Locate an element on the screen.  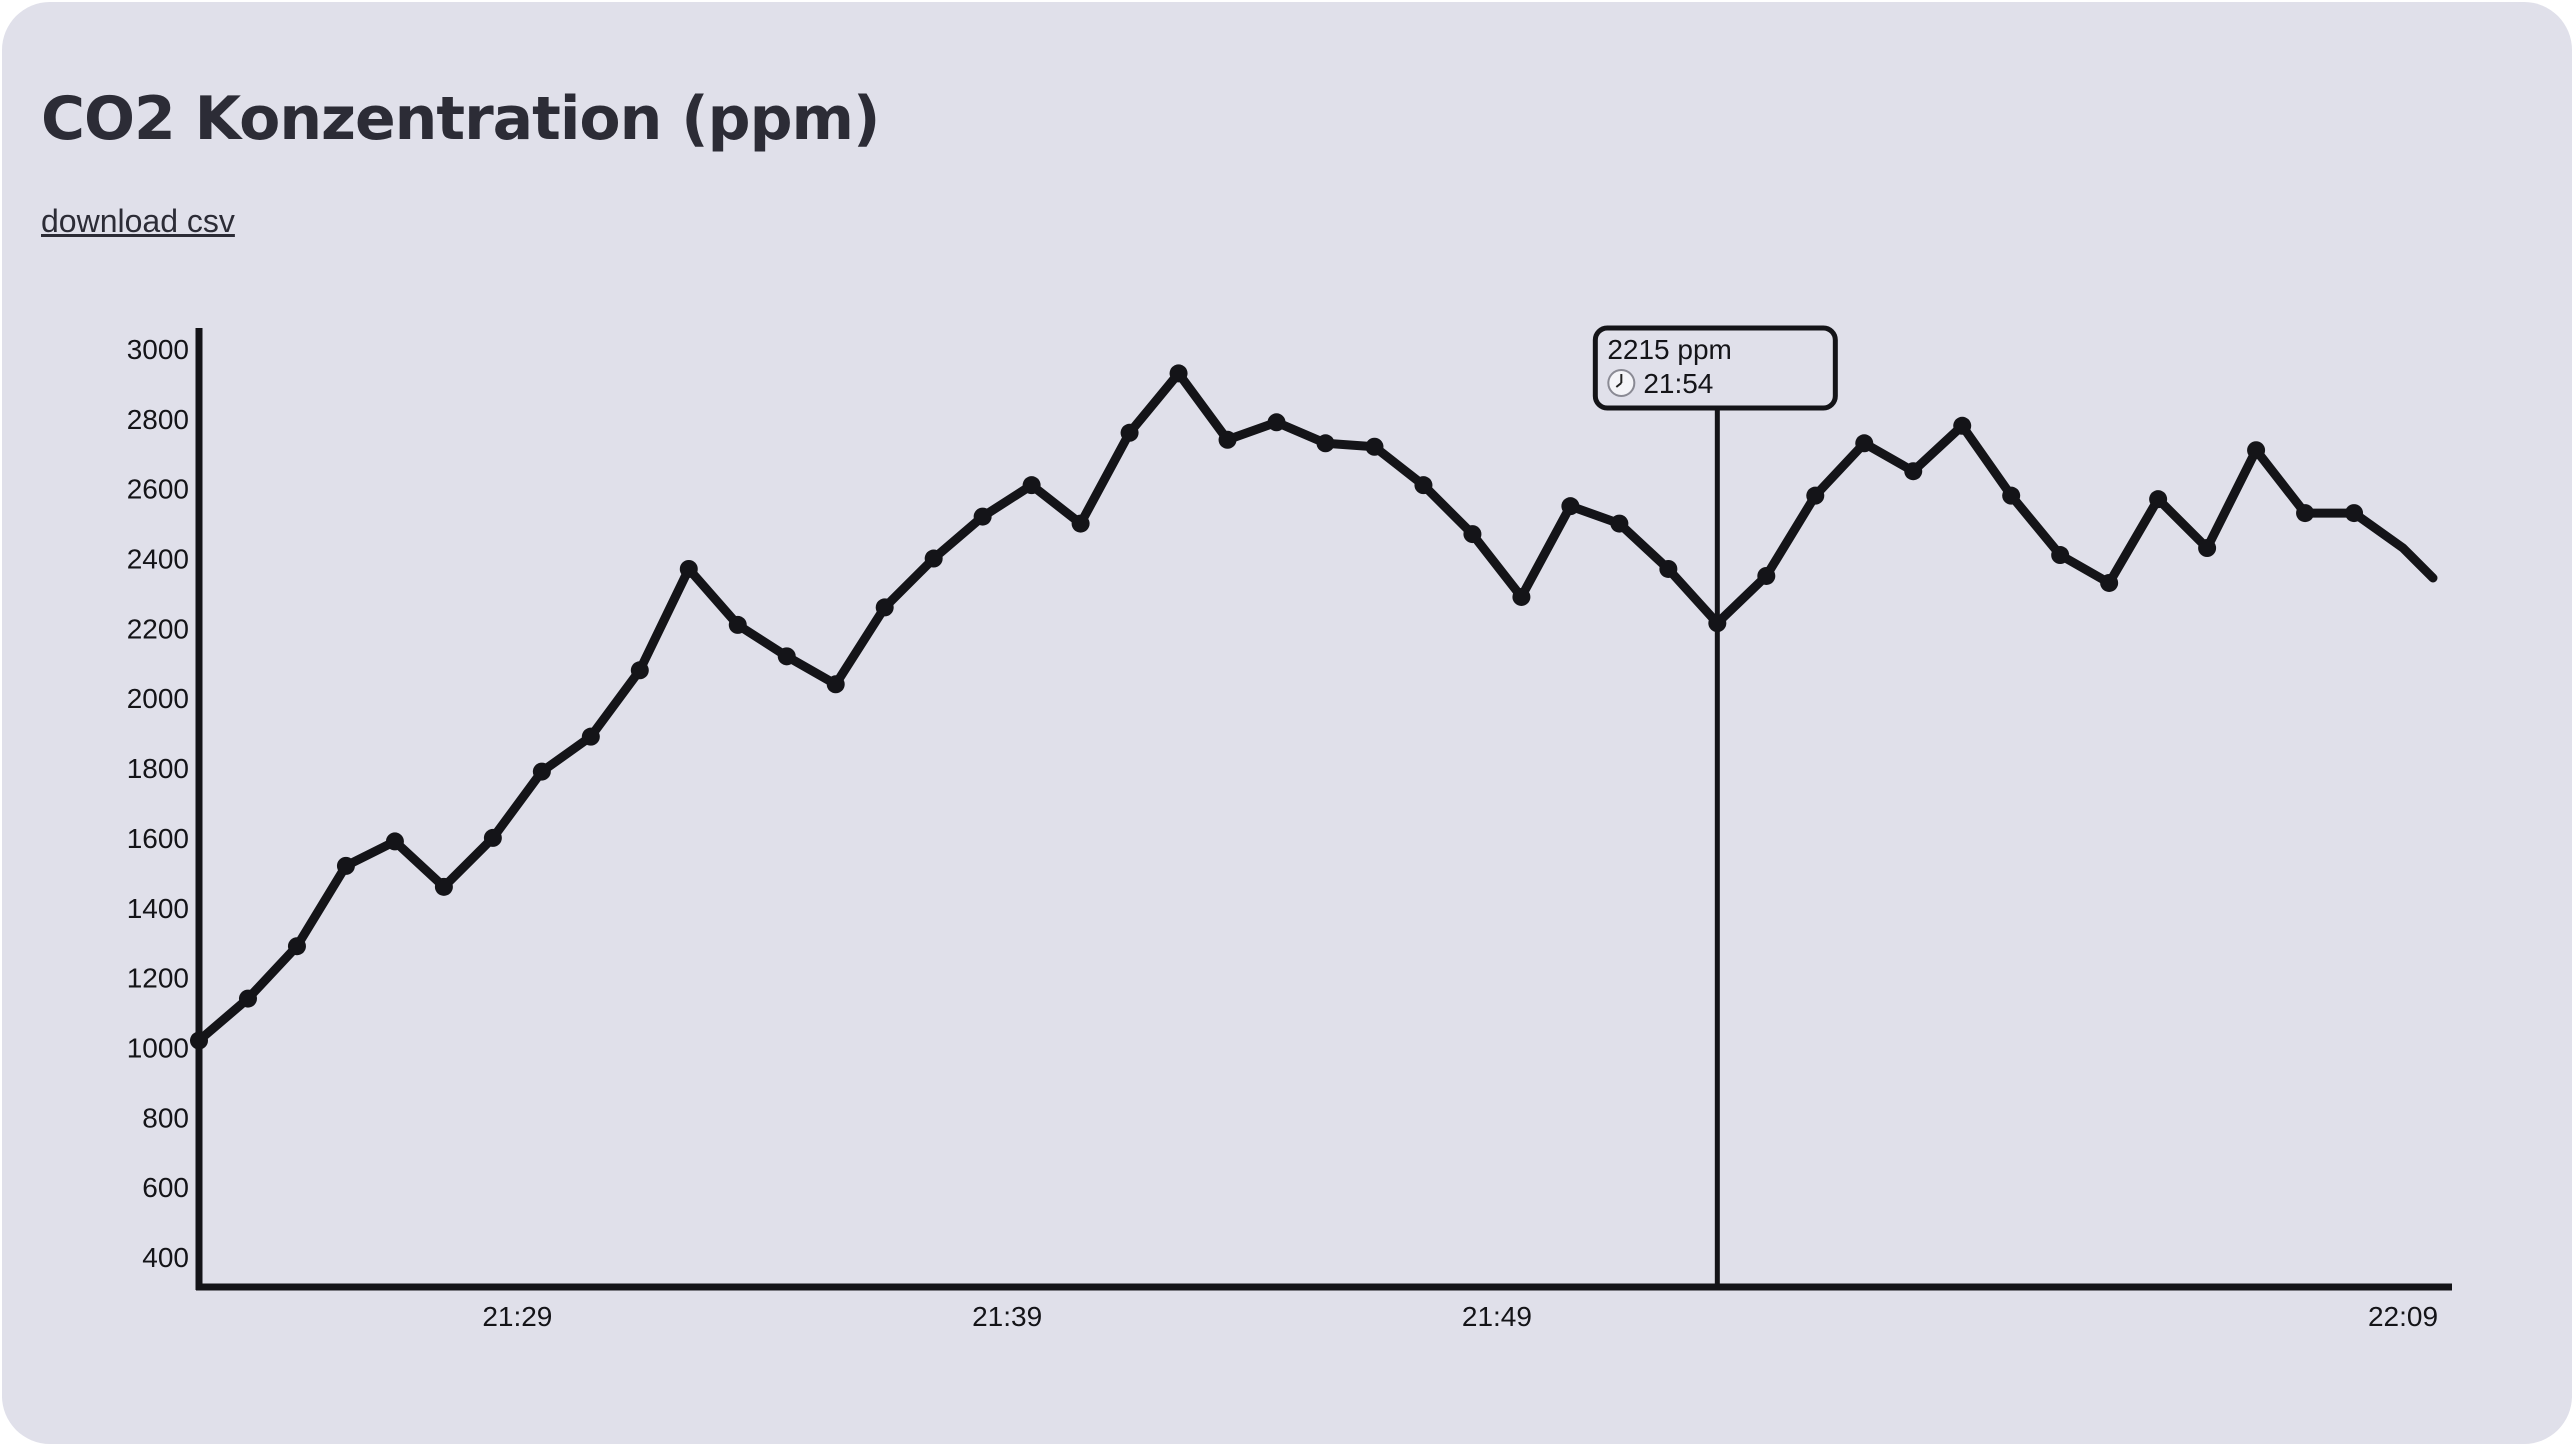
tooltip-time: 21:54 is located at coordinates (1678, 383).